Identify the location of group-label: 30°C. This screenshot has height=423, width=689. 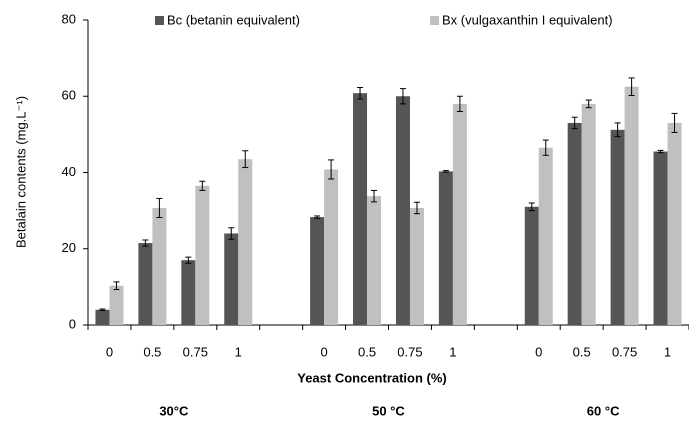
(174, 410).